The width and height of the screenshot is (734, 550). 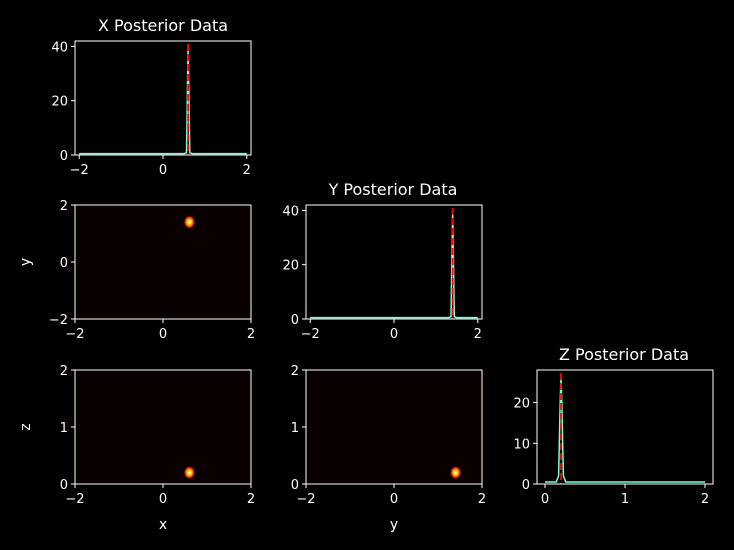 I want to click on yz-heat-xtick-label: 0, so click(x=394, y=499).